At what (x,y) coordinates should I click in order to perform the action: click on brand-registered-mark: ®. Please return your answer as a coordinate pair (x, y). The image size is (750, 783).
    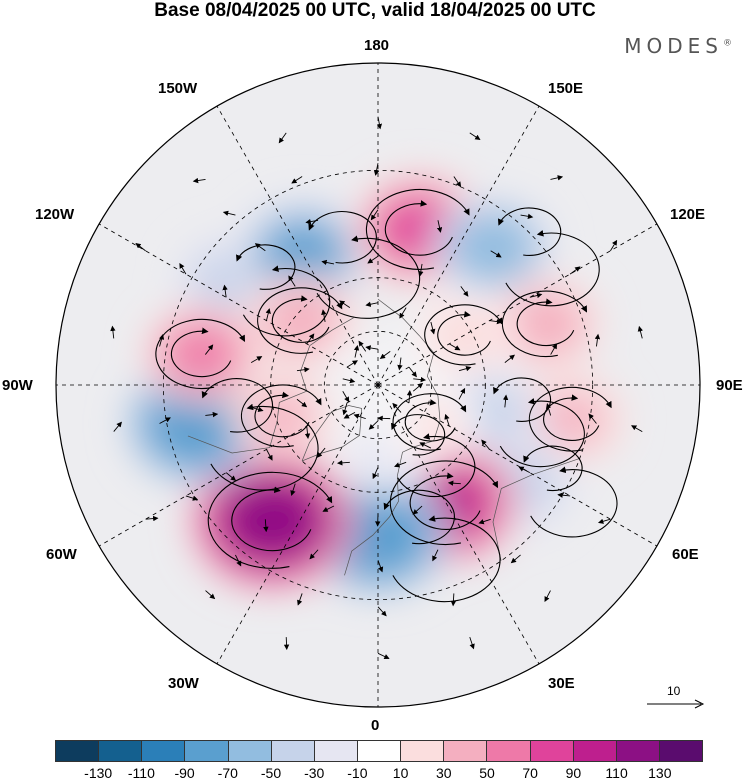
    Looking at the image, I should click on (727, 43).